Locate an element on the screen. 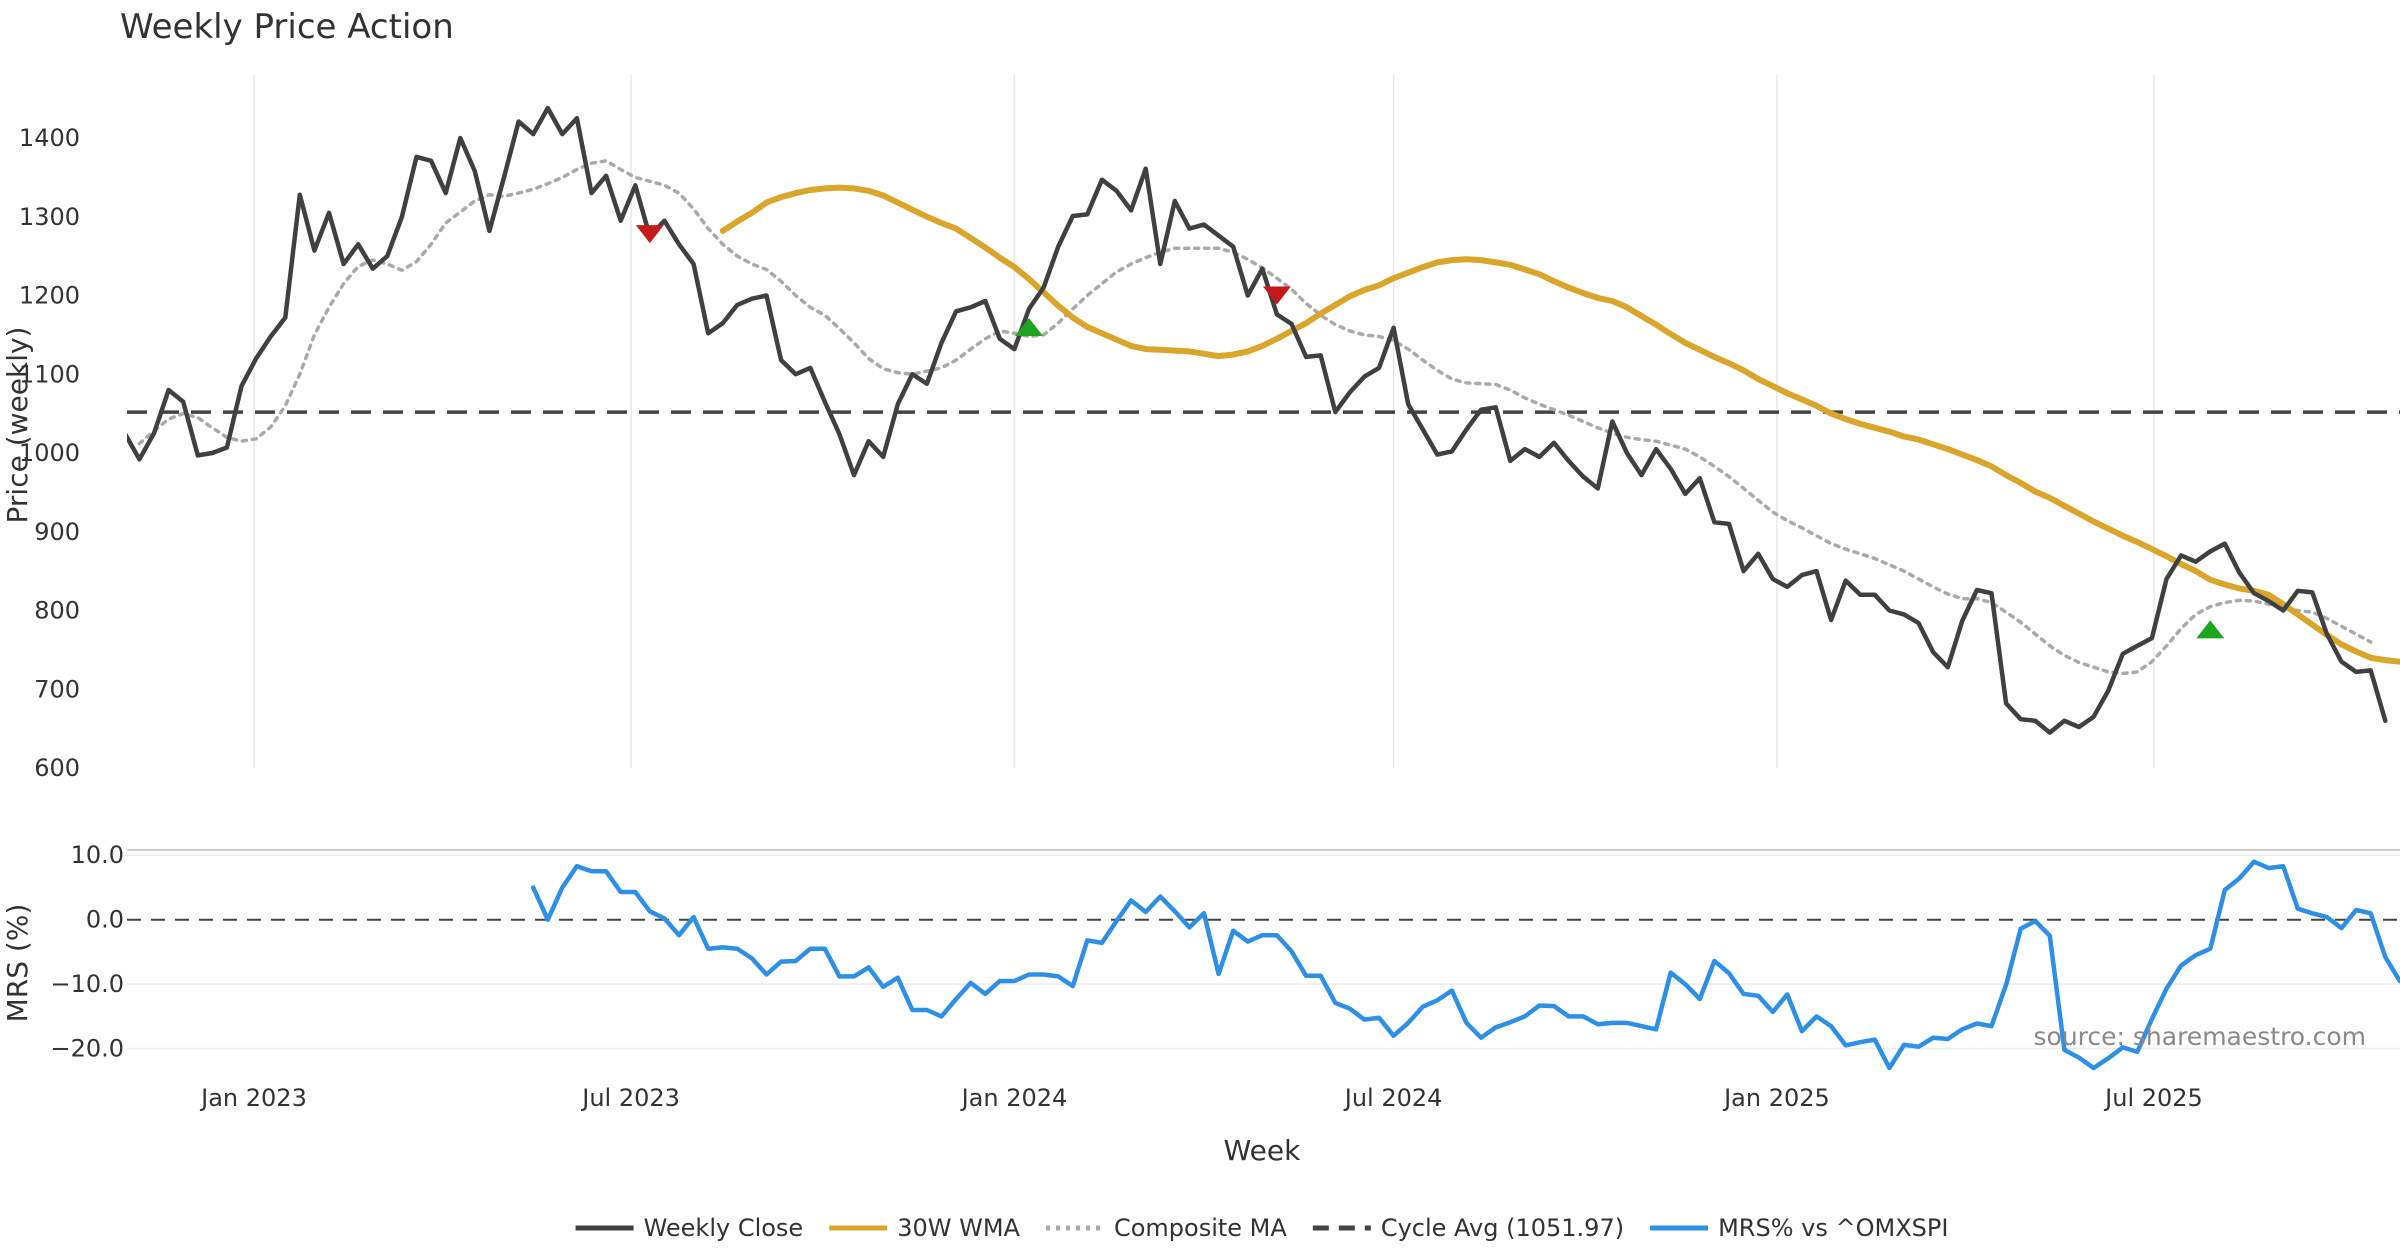 Image resolution: width=2400 pixels, height=1260 pixels. mrs-y-tick-label: −20.0 is located at coordinates (87, 1049).